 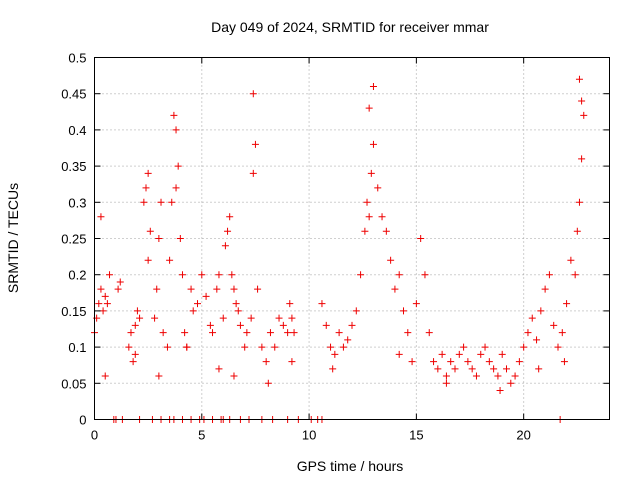 I want to click on y-tick-label: 0.35, so click(x=73, y=166).